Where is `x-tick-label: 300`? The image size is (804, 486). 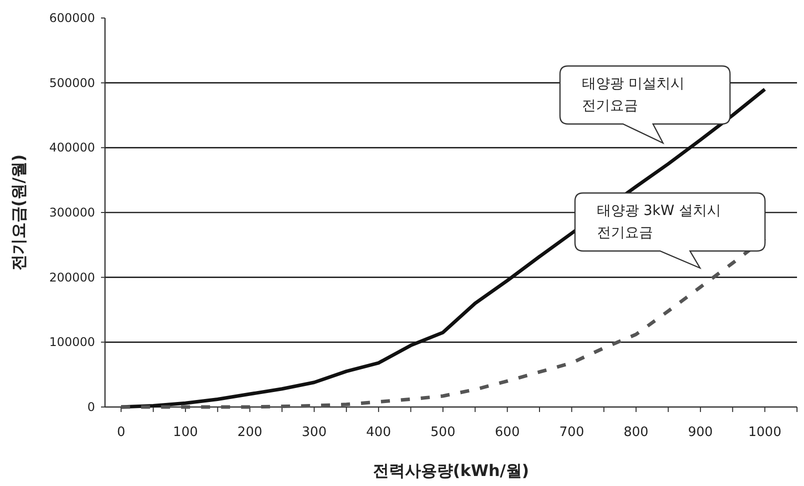
x-tick-label: 300 is located at coordinates (314, 432).